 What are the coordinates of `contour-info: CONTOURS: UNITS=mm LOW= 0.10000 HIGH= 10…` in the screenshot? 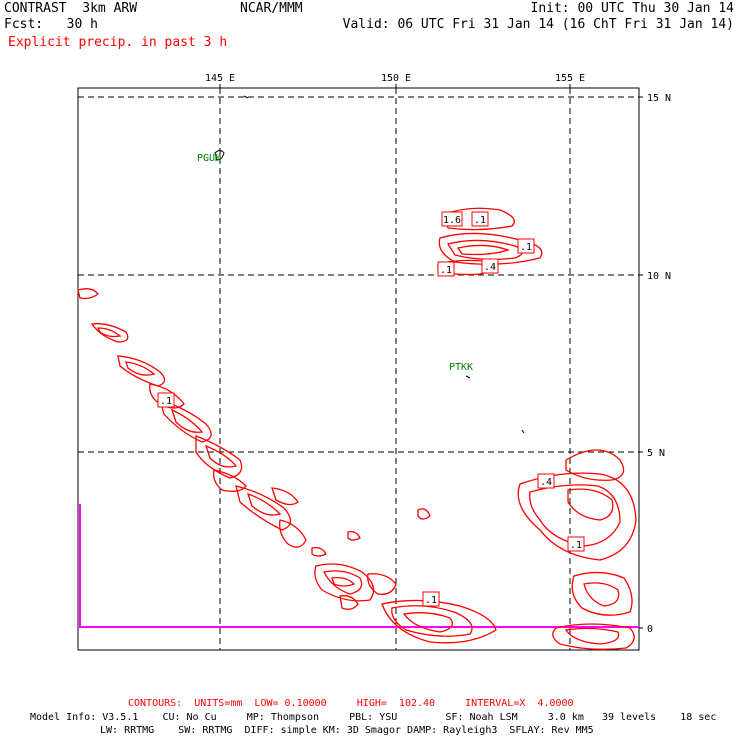 It's located at (351, 703).